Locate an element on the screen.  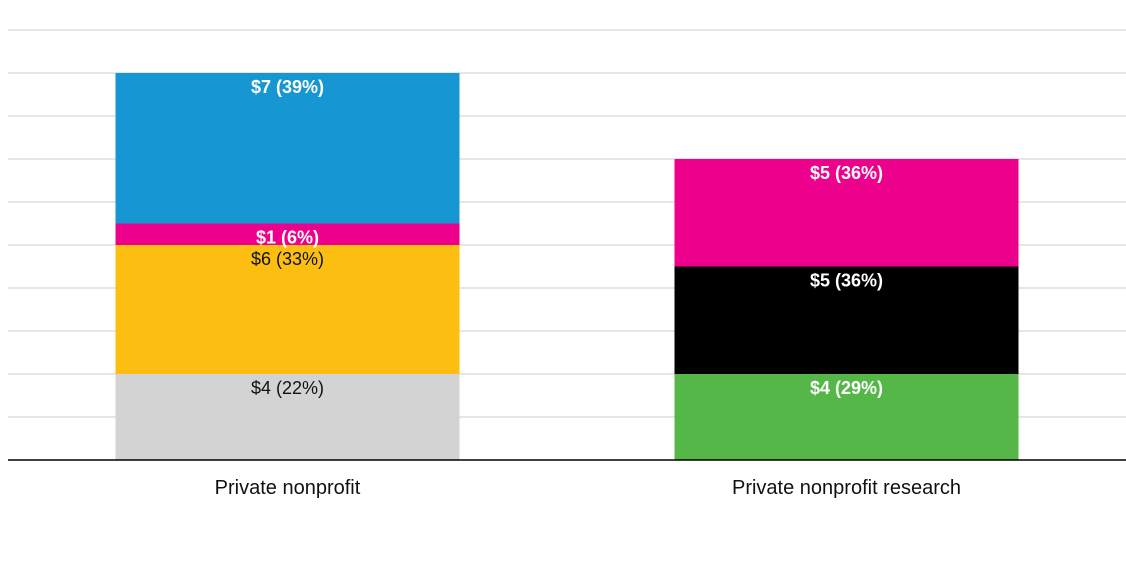
data-label: $6 (33%) is located at coordinates (287, 259).